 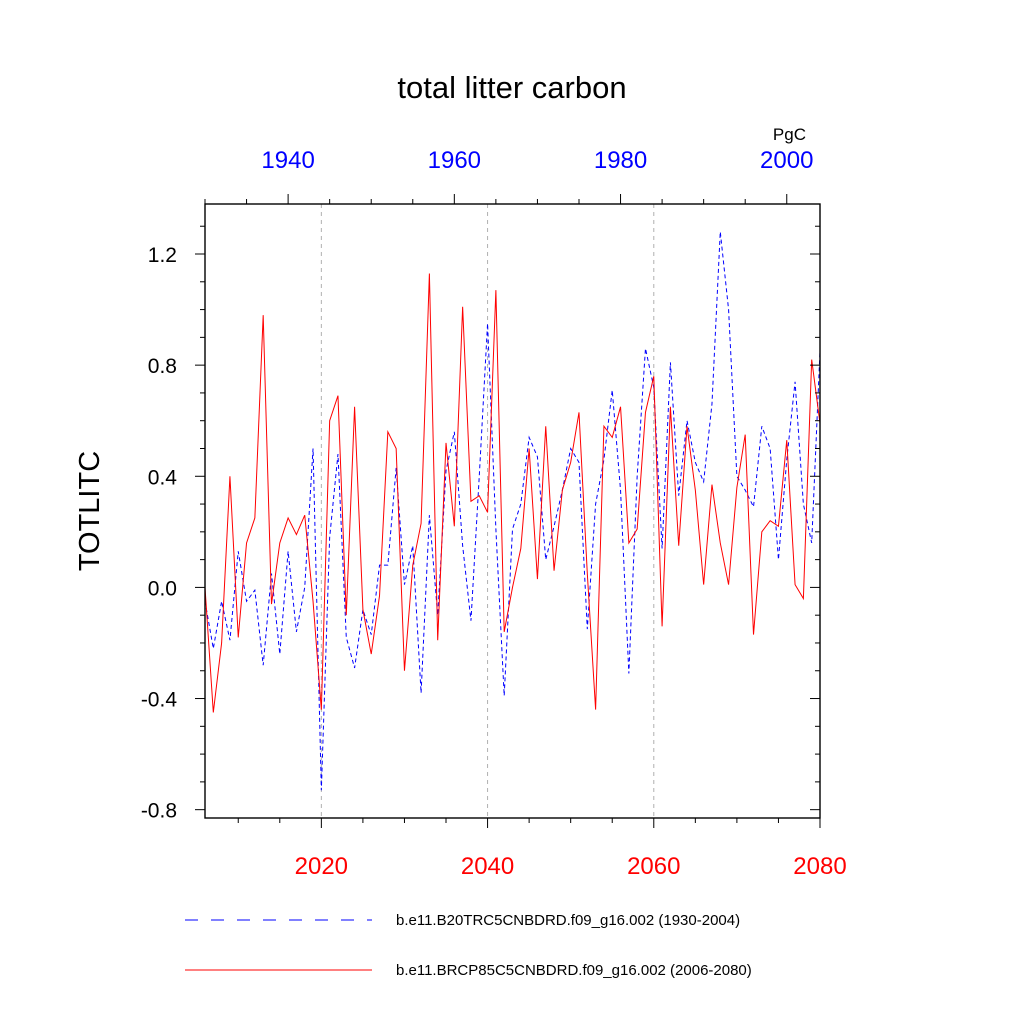 What do you see at coordinates (819, 866) in the screenshot?
I see `x-tick-label-bottom: 2080` at bounding box center [819, 866].